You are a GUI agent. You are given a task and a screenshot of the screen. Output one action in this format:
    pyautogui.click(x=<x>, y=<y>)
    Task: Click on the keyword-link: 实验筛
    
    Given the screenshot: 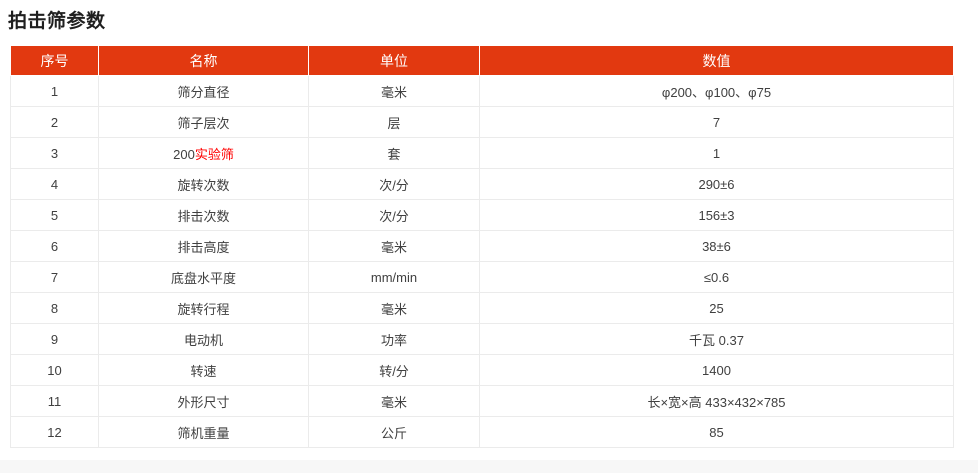 What is the action you would take?
    pyautogui.click(x=214, y=154)
    